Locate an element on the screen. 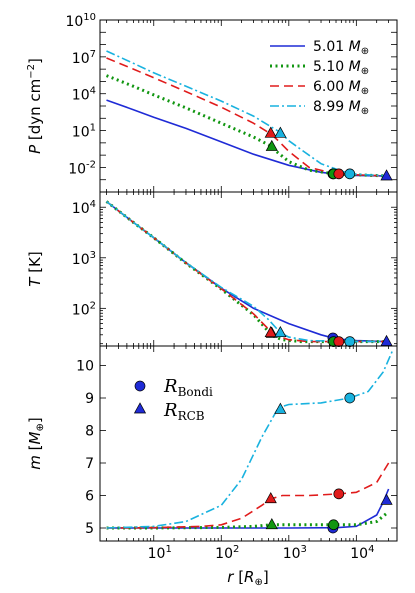 This screenshot has width=415, height=593. tick-label: 10⁻² is located at coordinates (82, 168).